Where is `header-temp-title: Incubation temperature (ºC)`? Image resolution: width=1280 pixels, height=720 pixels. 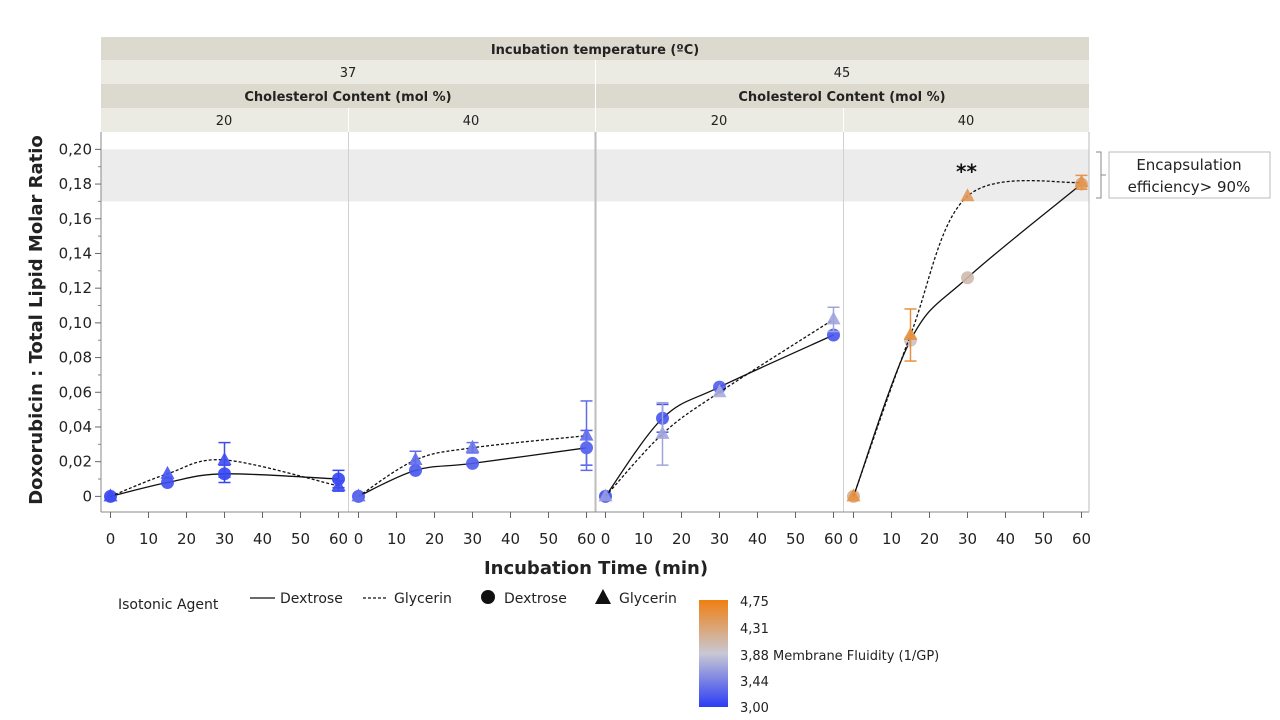
header-temp-title: Incubation temperature (ºC) is located at coordinates (595, 50).